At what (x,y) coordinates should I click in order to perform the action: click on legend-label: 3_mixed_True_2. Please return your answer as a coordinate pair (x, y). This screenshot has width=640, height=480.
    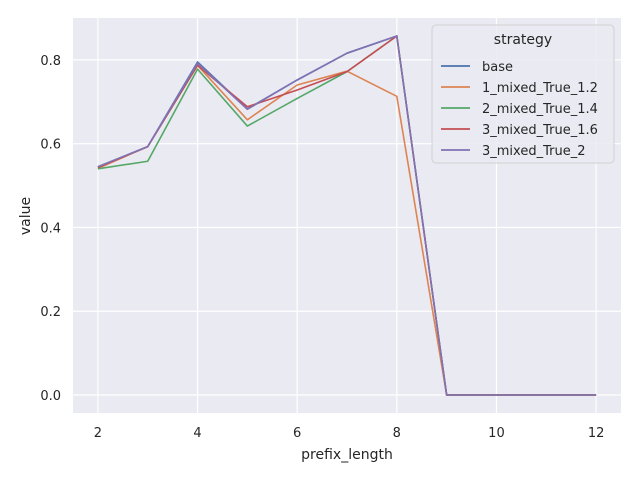
    Looking at the image, I should click on (533, 151).